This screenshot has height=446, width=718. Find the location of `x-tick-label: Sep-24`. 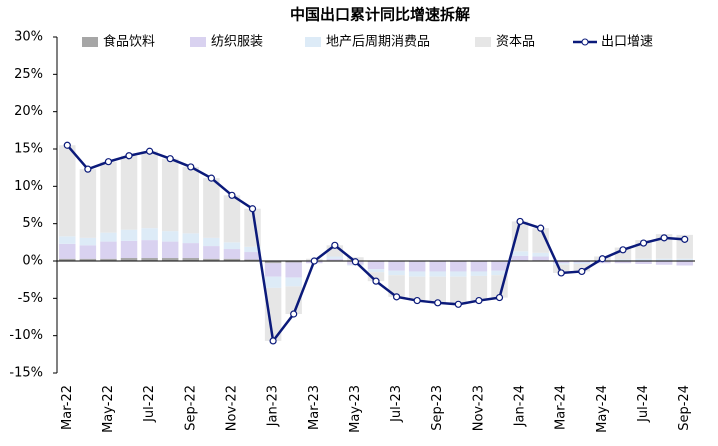

x-tick-label: Sep-24 is located at coordinates (684, 408).